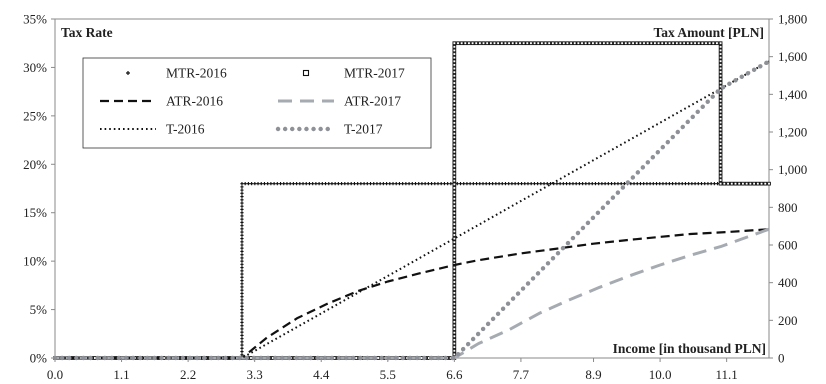  I want to click on x-tick-label: 5.5, so click(388, 374).